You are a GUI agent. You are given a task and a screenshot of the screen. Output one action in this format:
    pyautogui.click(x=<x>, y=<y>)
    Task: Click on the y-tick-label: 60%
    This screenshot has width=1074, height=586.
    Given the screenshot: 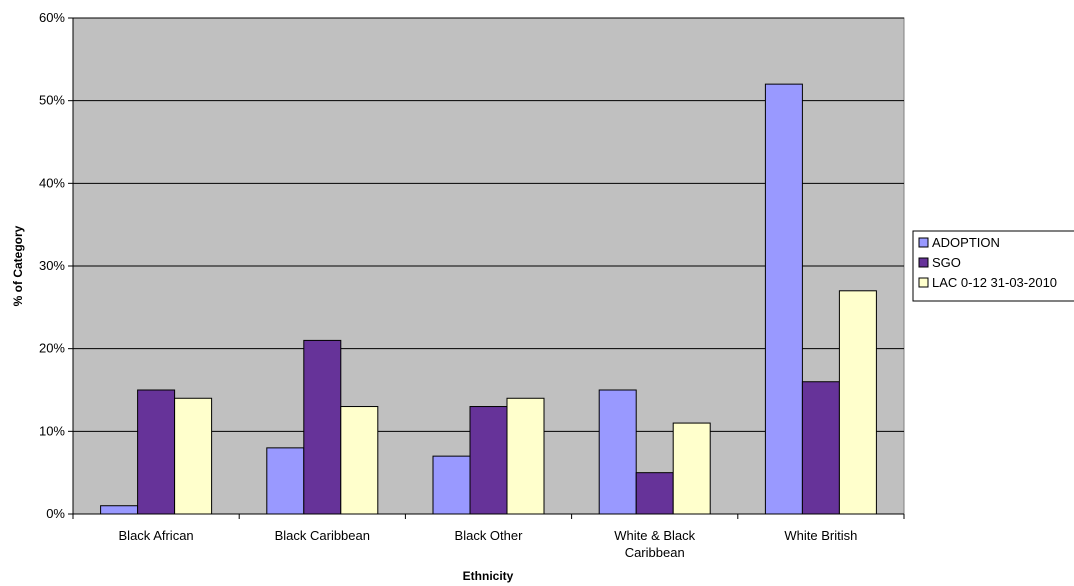 What is the action you would take?
    pyautogui.click(x=52, y=17)
    